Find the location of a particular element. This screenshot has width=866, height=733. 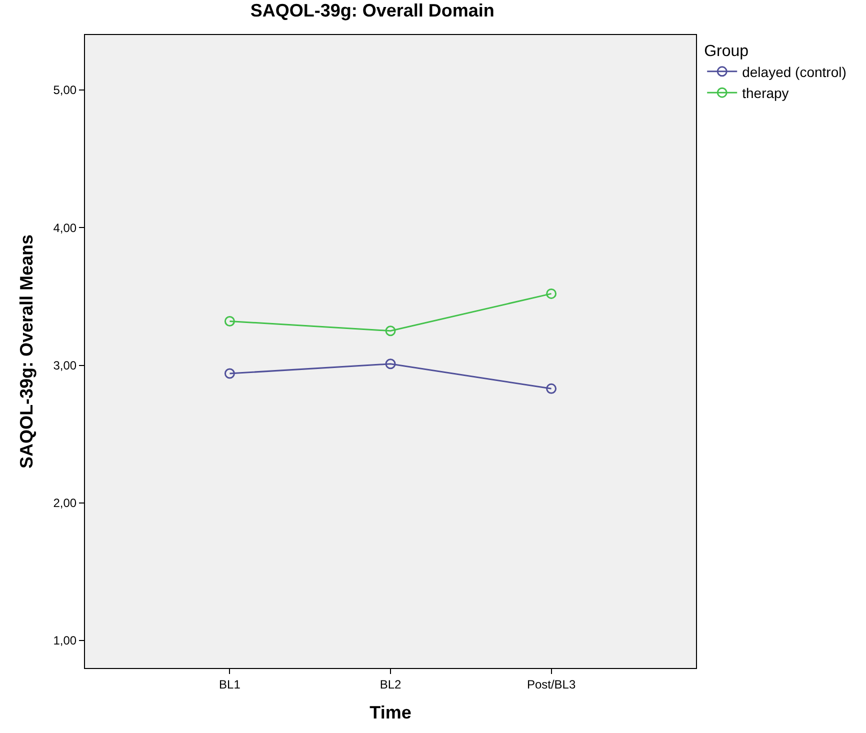

chart-title: SAQOL-39g: Overall Domain is located at coordinates (372, 10).